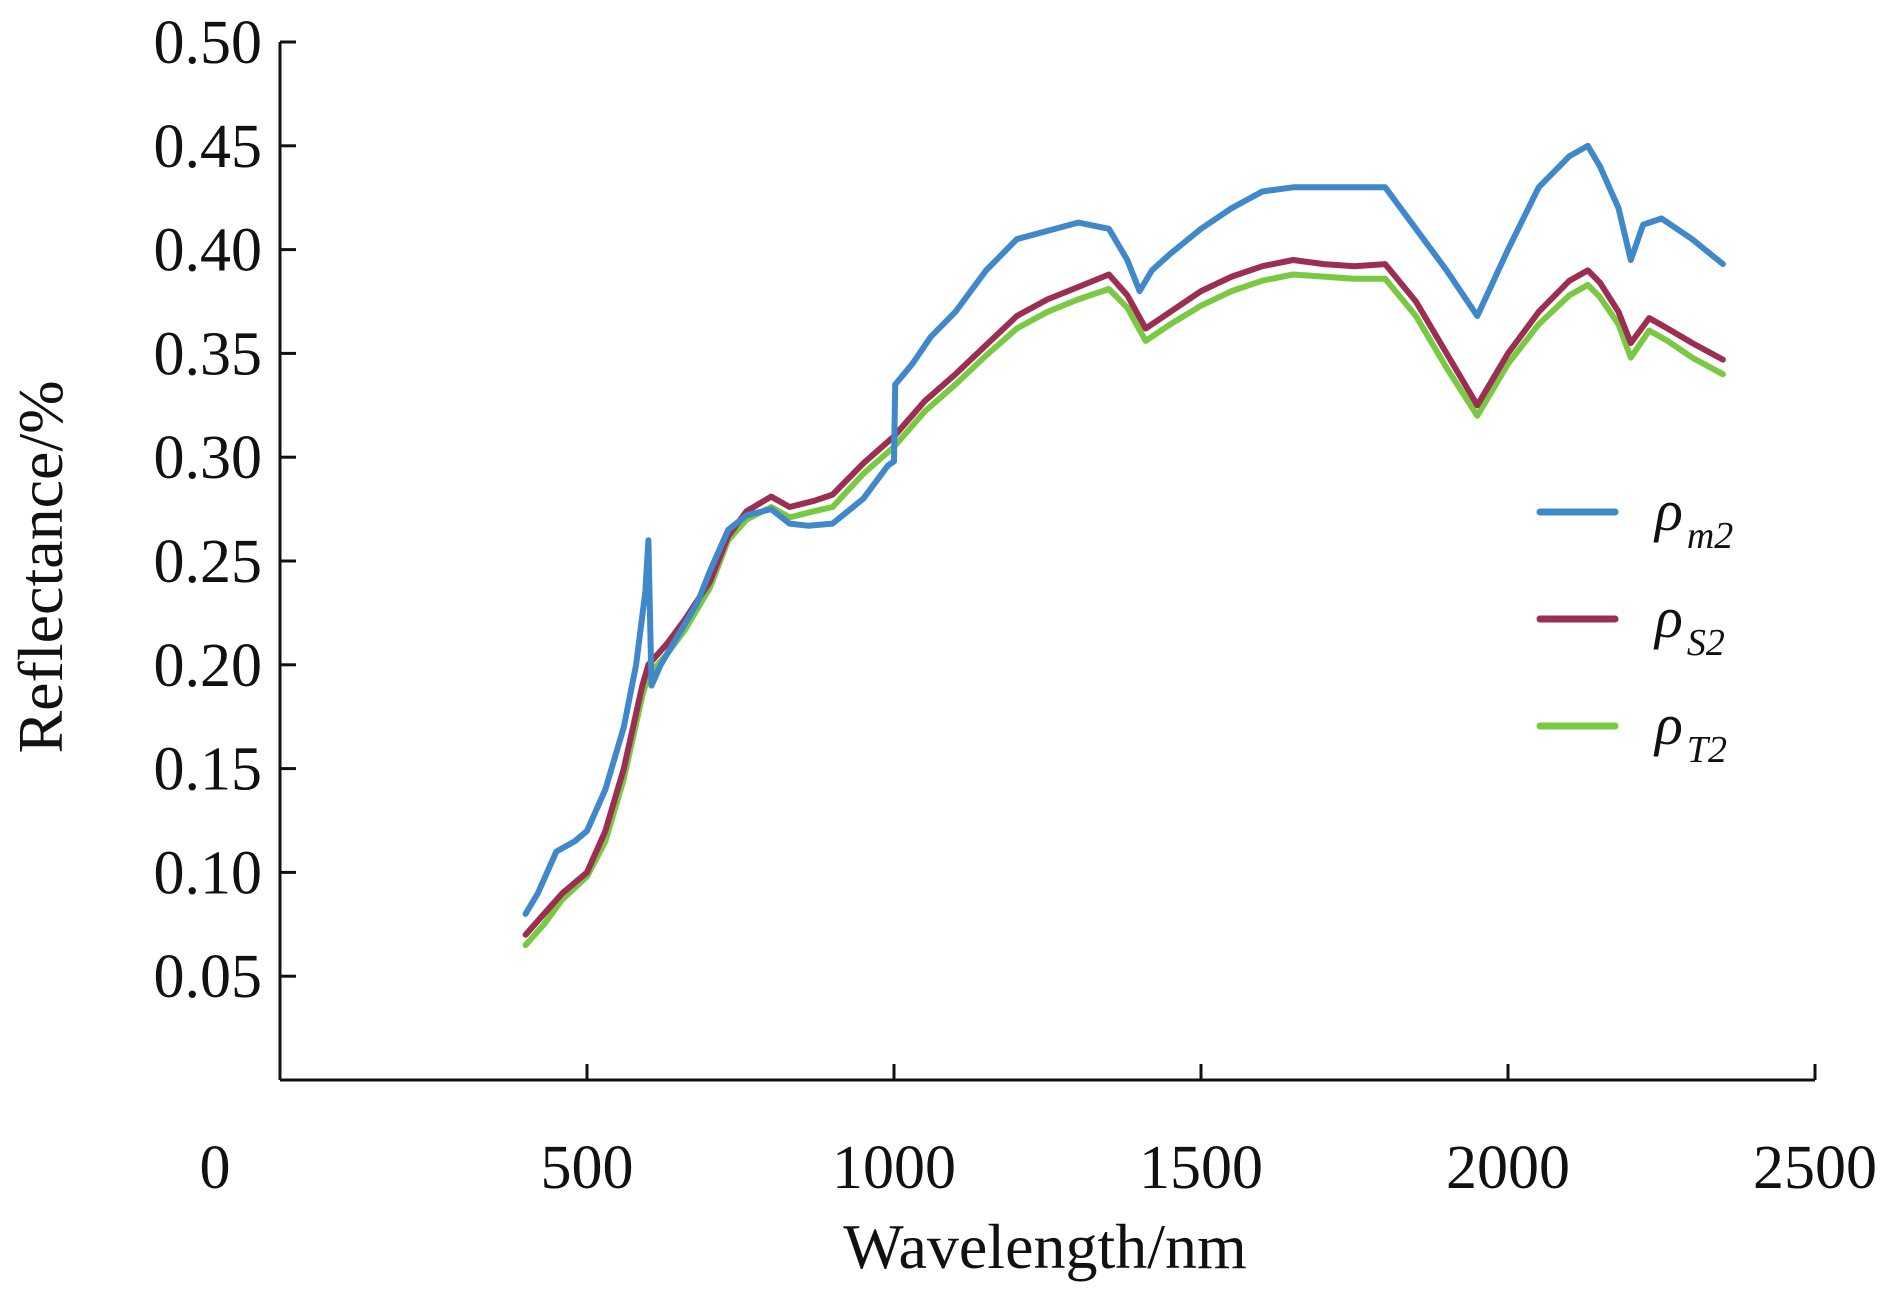  I want to click on legend: ρ m2 ρ S2 ρ T2, so click(1634, 624).